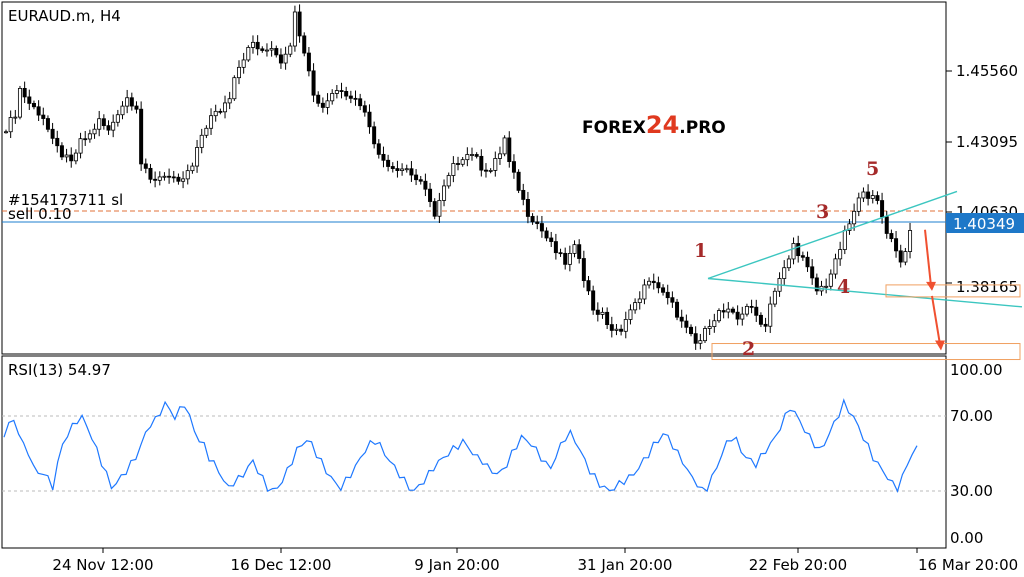 The image size is (1024, 577). Describe the element at coordinates (865, 292) in the screenshot. I see `wave-lower-trendline` at that location.